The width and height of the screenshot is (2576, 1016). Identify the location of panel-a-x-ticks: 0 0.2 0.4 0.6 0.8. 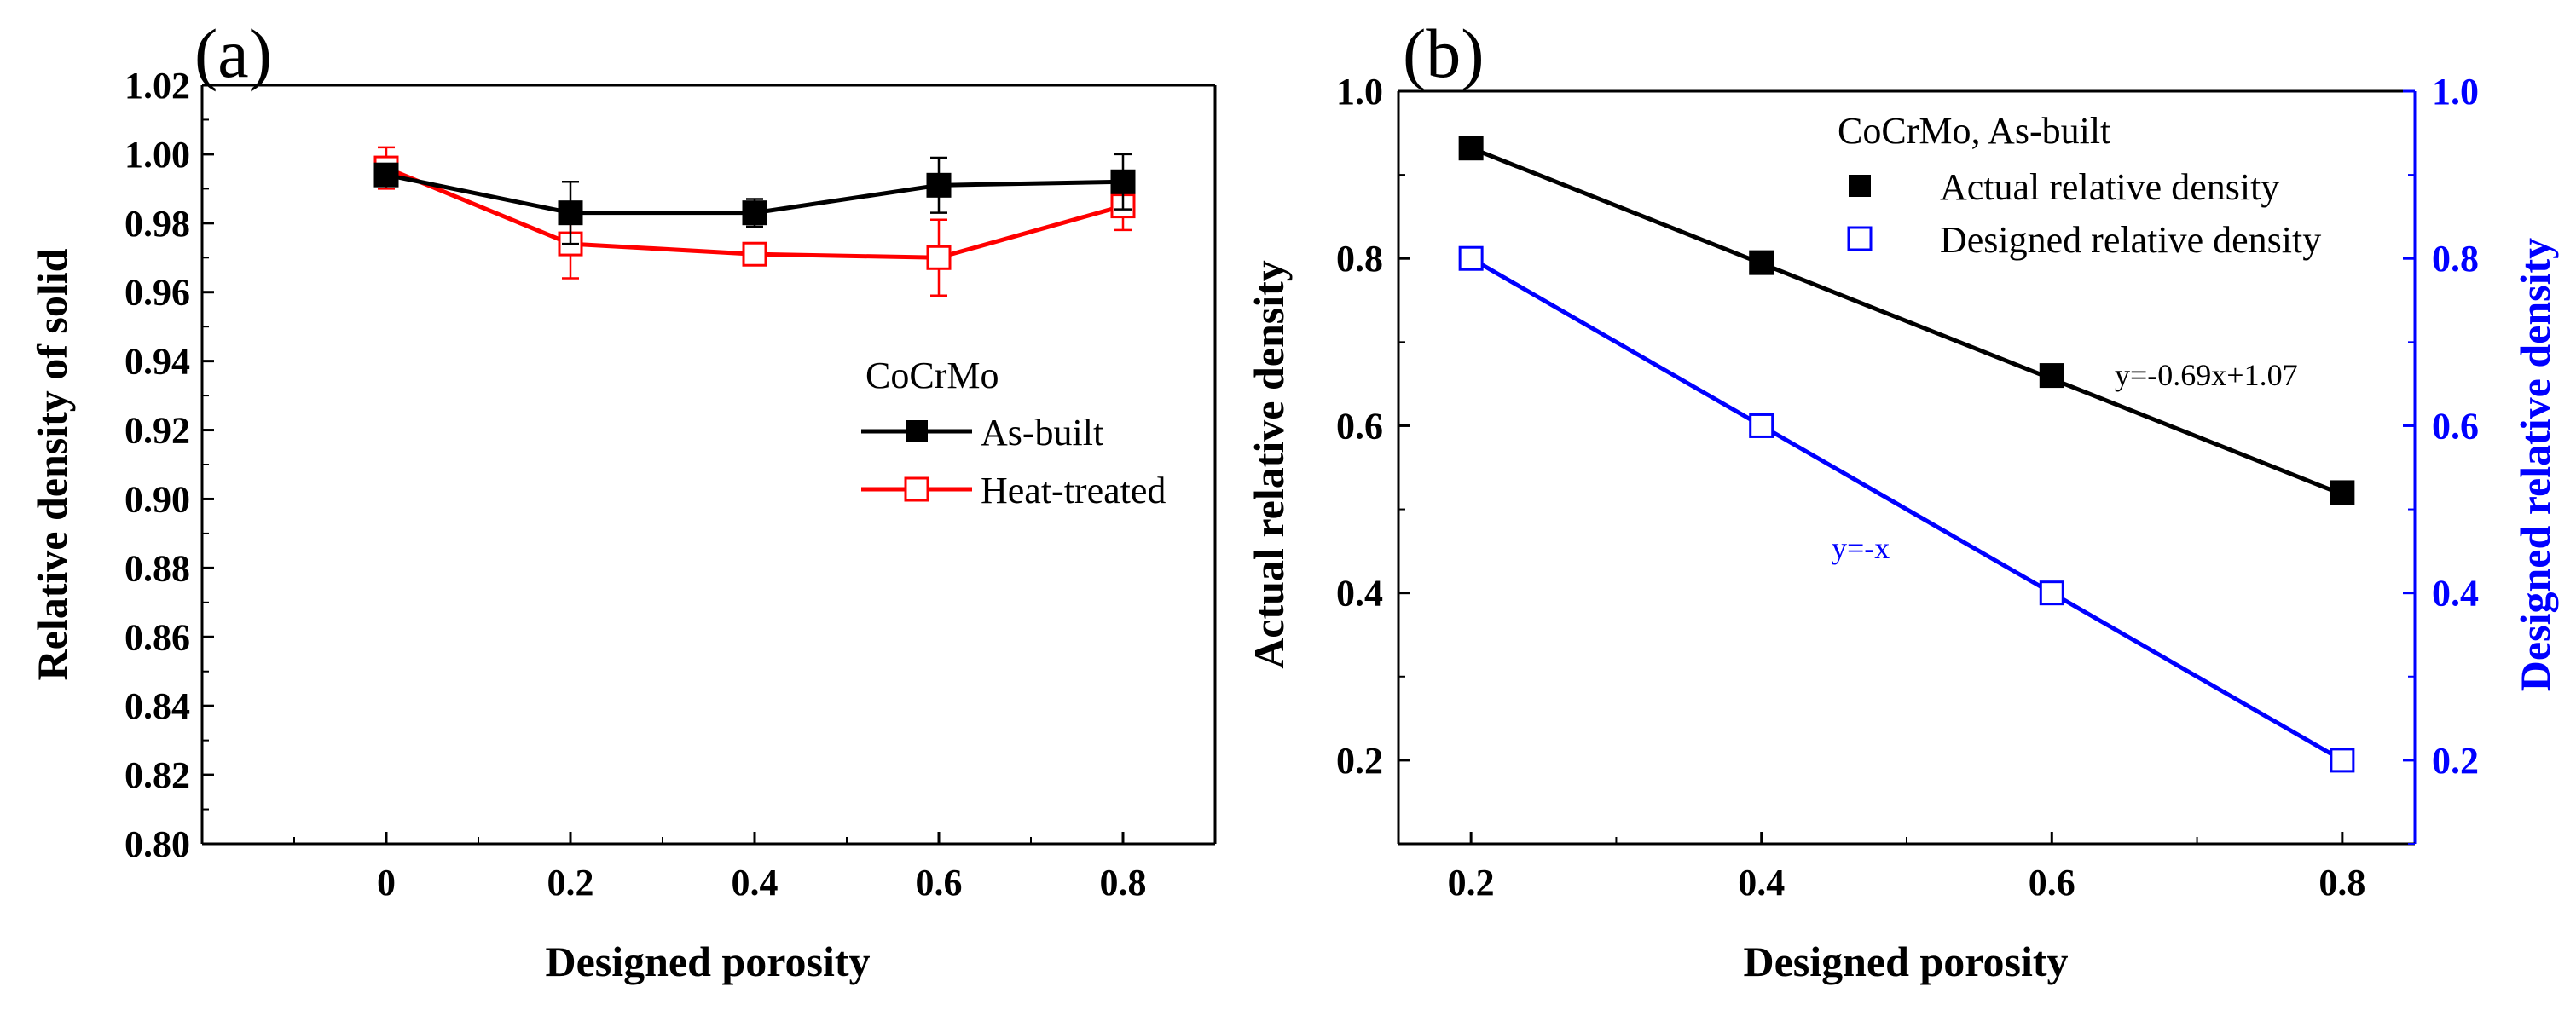
(754, 867).